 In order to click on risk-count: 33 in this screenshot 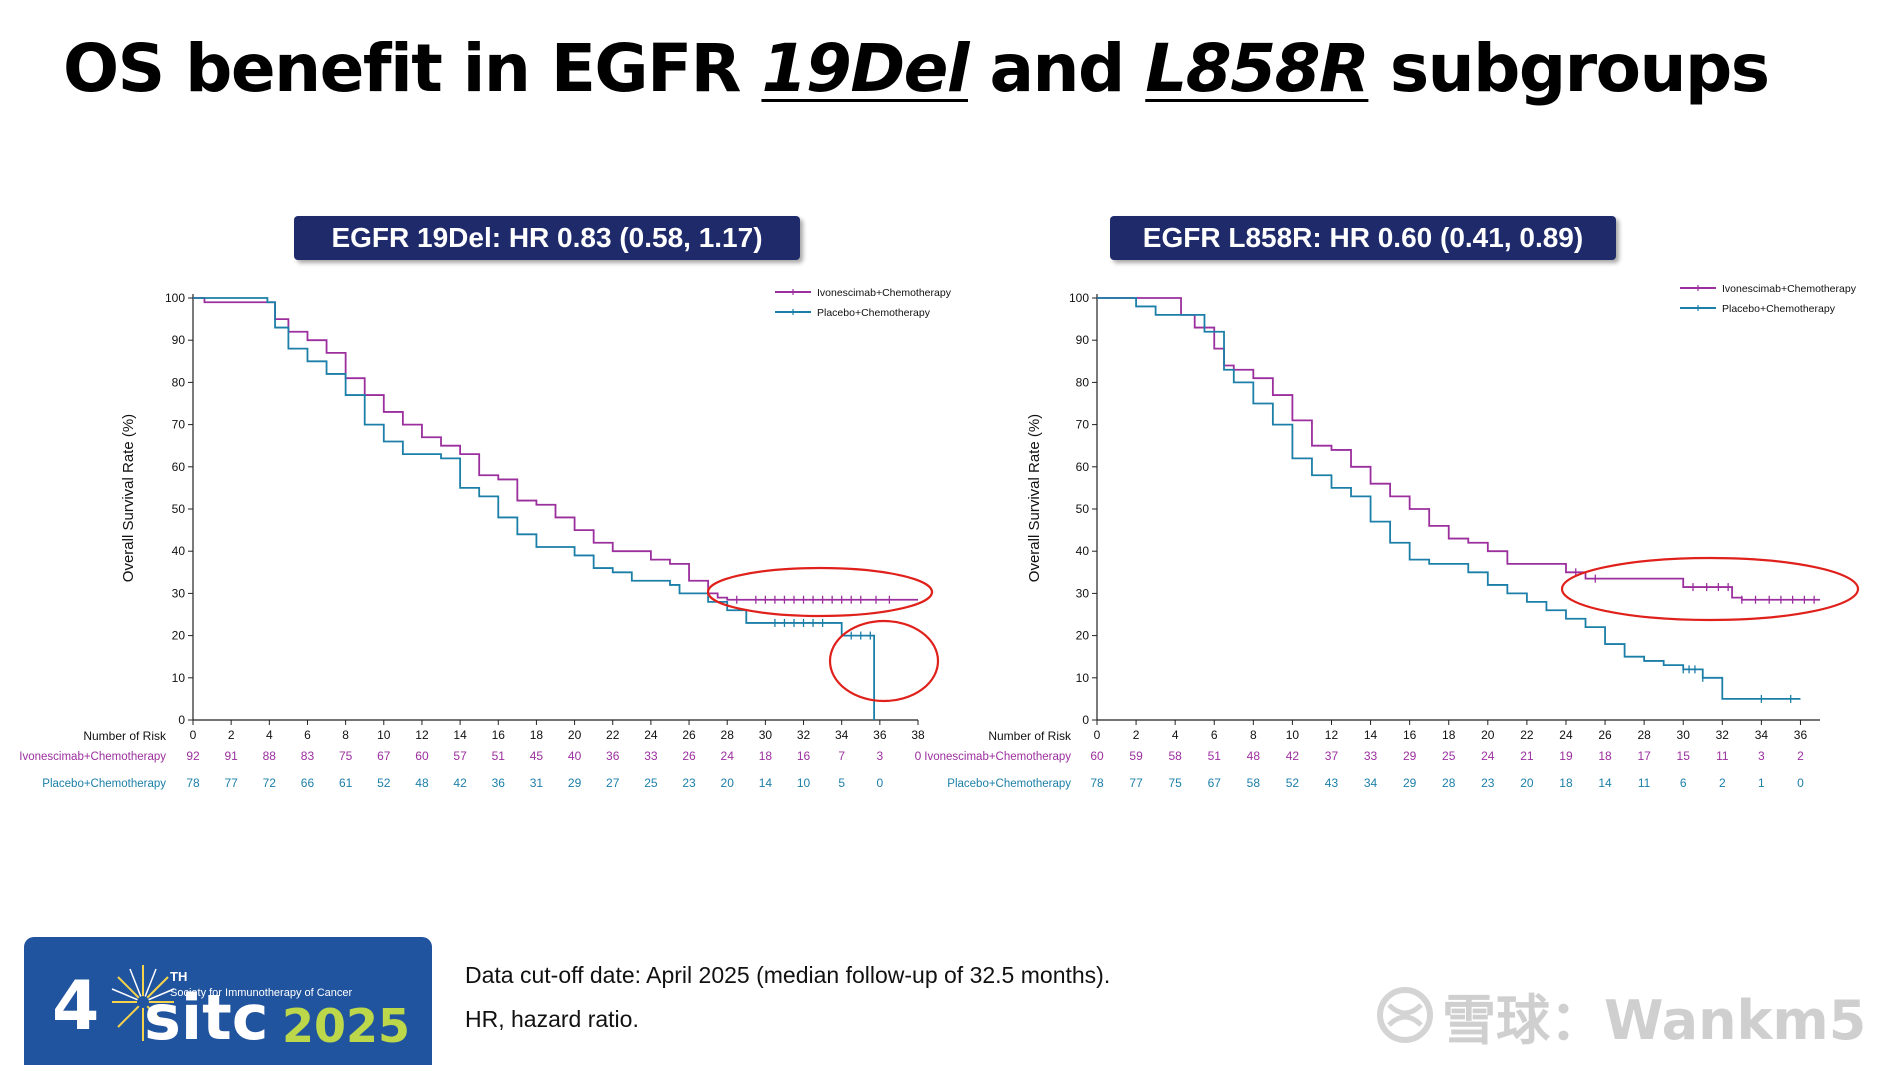, I will do `click(651, 756)`.